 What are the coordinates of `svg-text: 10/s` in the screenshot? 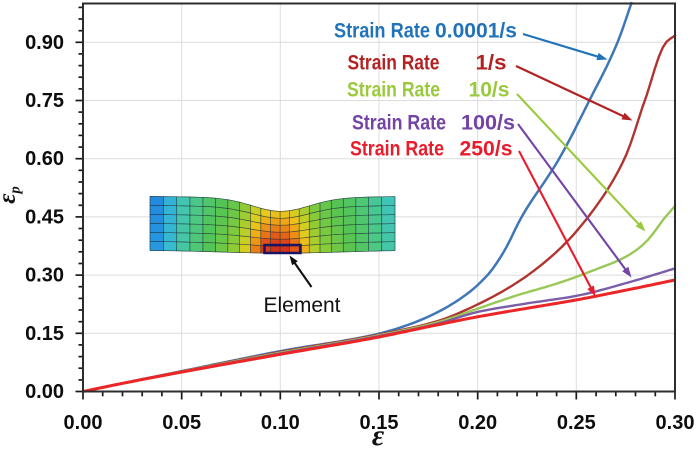 It's located at (489, 90).